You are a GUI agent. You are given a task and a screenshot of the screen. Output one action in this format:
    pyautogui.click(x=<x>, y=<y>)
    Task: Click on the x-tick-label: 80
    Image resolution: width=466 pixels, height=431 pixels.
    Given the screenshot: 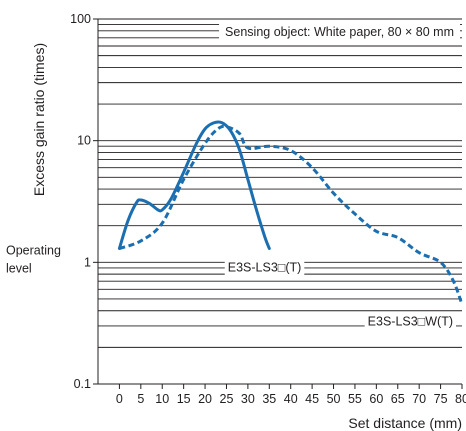 What is the action you would take?
    pyautogui.click(x=460, y=399)
    